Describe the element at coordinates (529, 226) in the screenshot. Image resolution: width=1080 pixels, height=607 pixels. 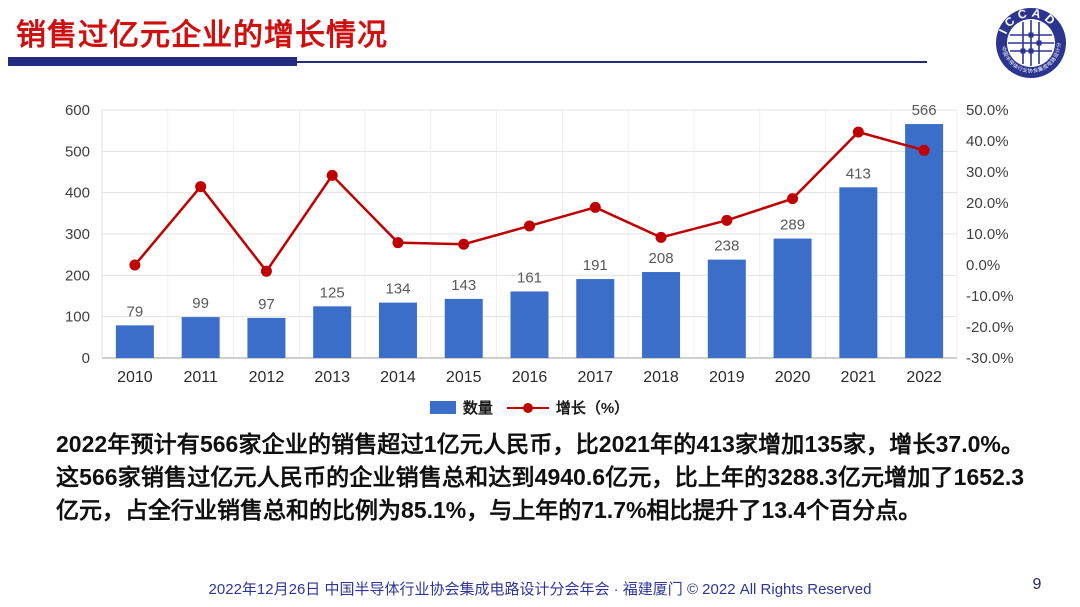
I see `line-point-2016` at that location.